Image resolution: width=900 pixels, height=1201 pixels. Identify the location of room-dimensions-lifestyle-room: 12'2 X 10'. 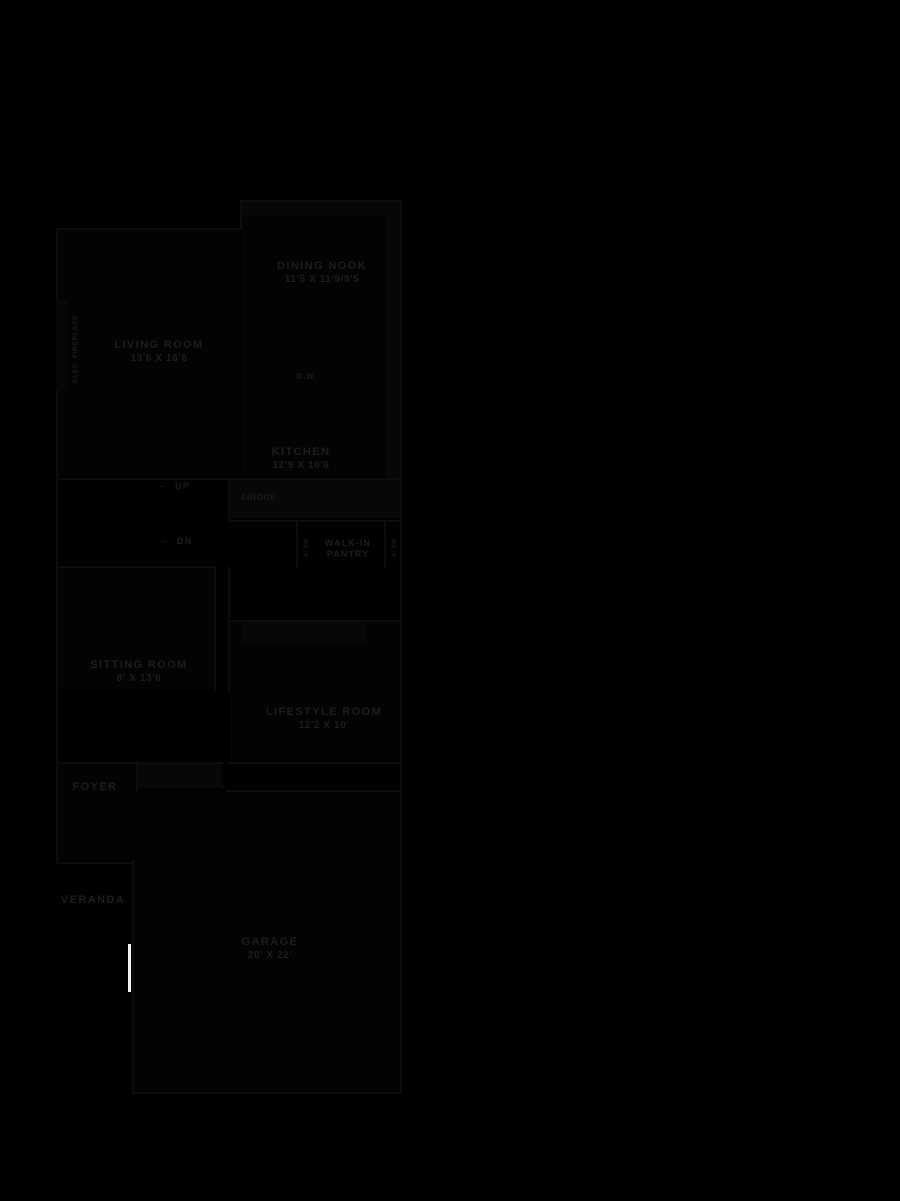
(324, 726).